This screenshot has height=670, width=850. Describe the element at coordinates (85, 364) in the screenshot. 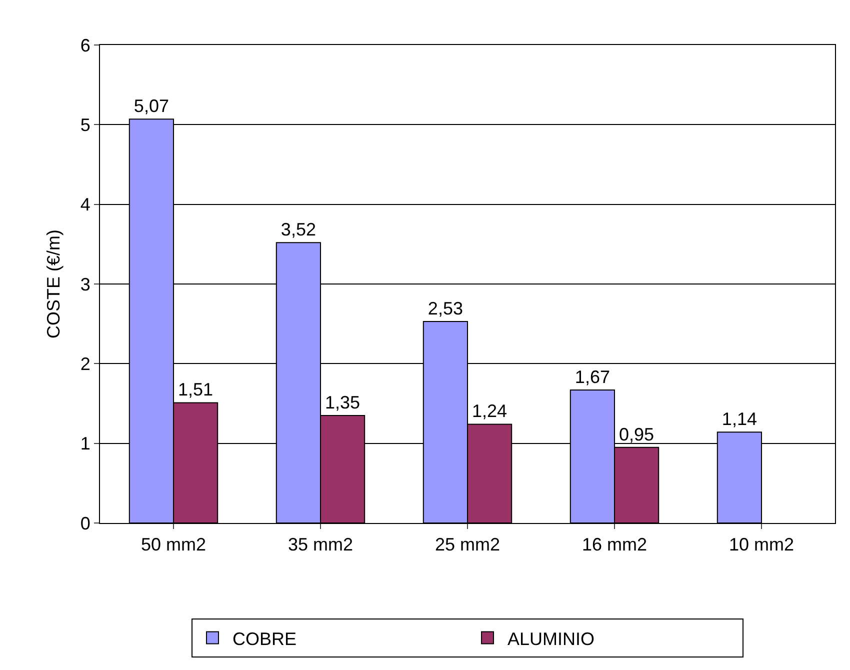

I see `y-tick-label: 2` at that location.